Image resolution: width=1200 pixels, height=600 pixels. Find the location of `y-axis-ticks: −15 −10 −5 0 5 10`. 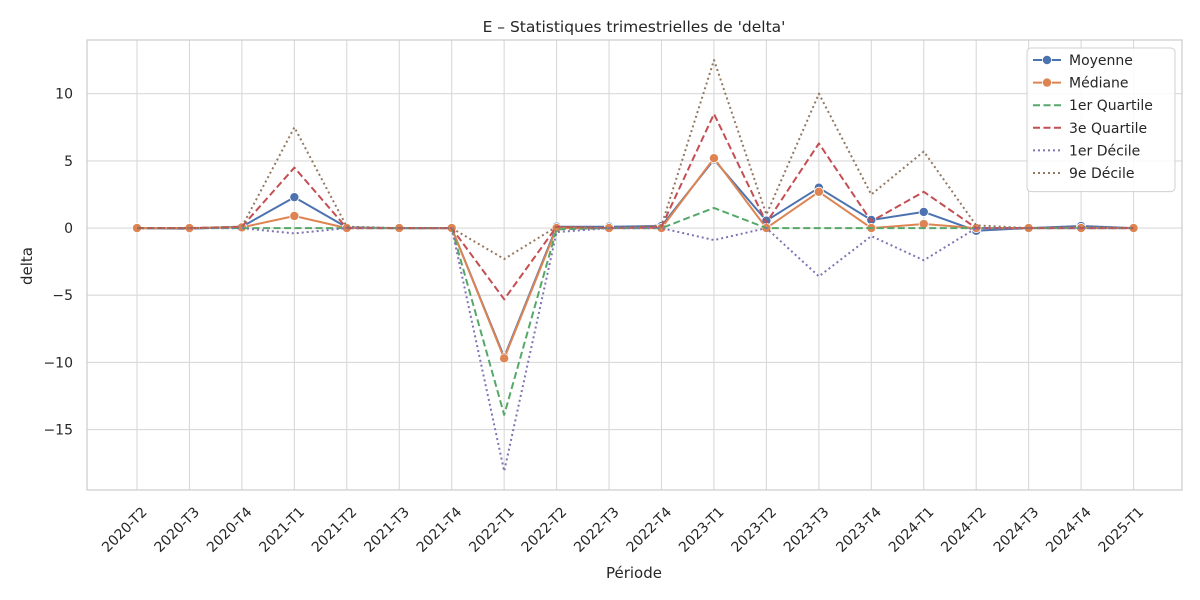

y-axis-ticks: −15 −10 −5 0 5 10 is located at coordinates (58, 263).